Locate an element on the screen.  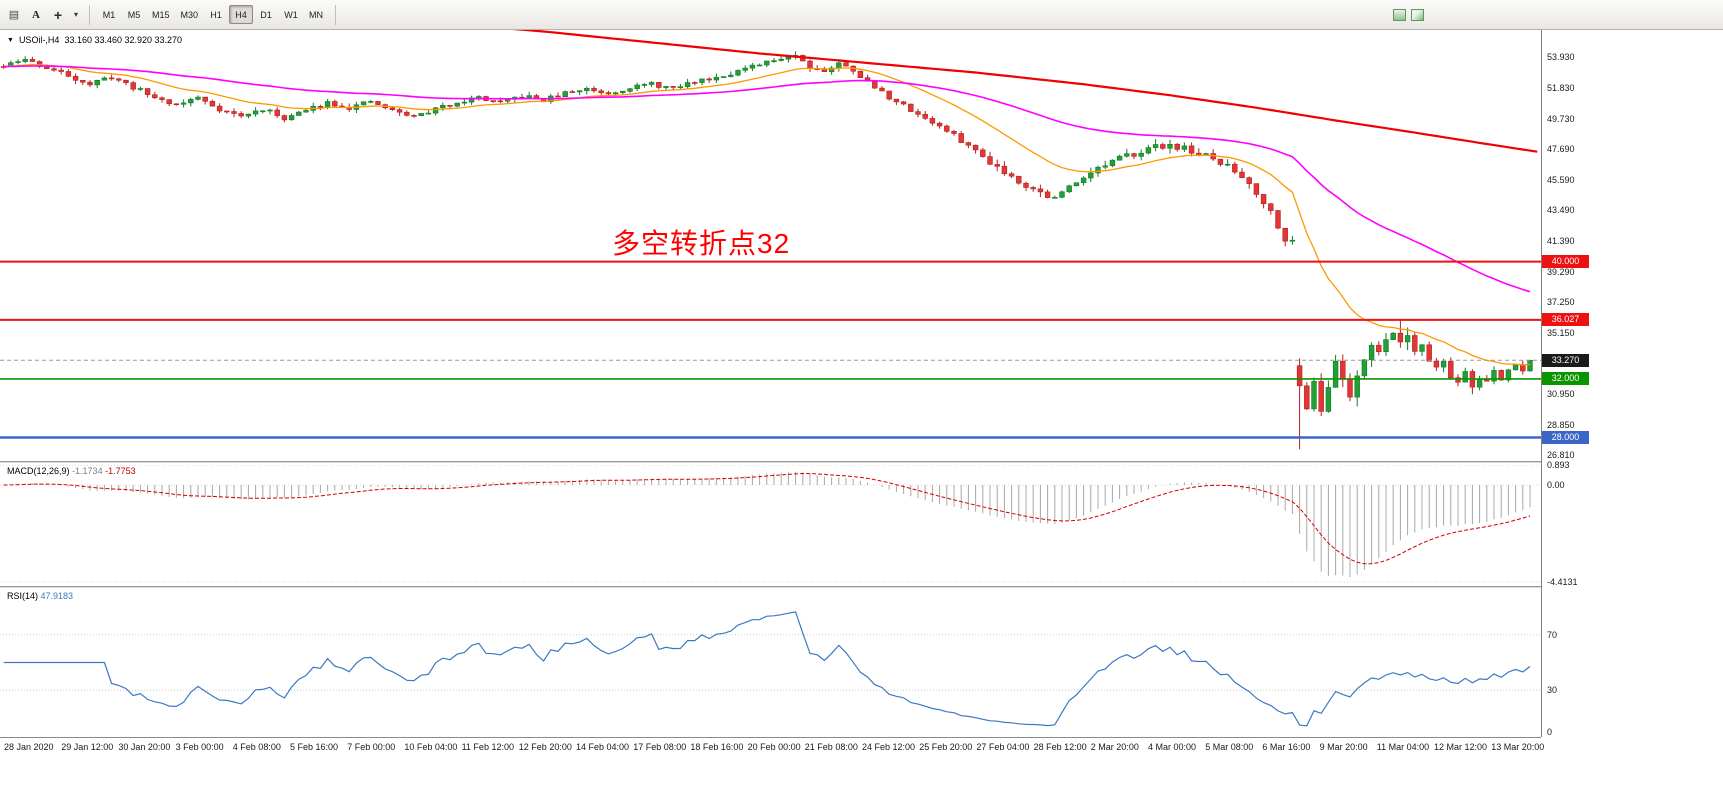
timeframe-group: M1 M5 M15 M30 H1 H4 D1 W1 MN is located at coordinates (212, 14).